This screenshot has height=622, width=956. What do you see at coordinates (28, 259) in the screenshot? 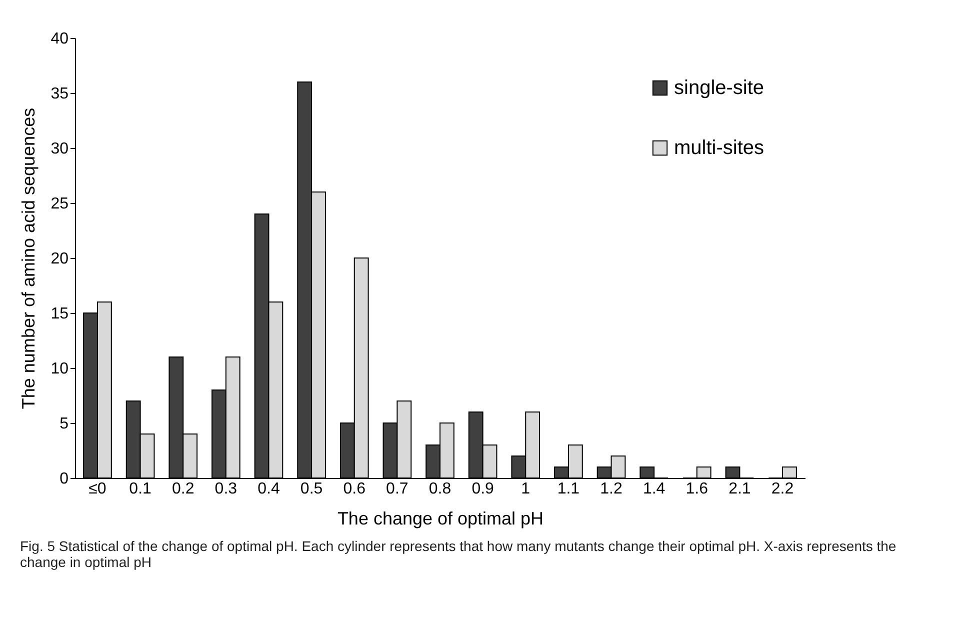
I see `y-axis-title: The number of amino acid sequences` at bounding box center [28, 259].